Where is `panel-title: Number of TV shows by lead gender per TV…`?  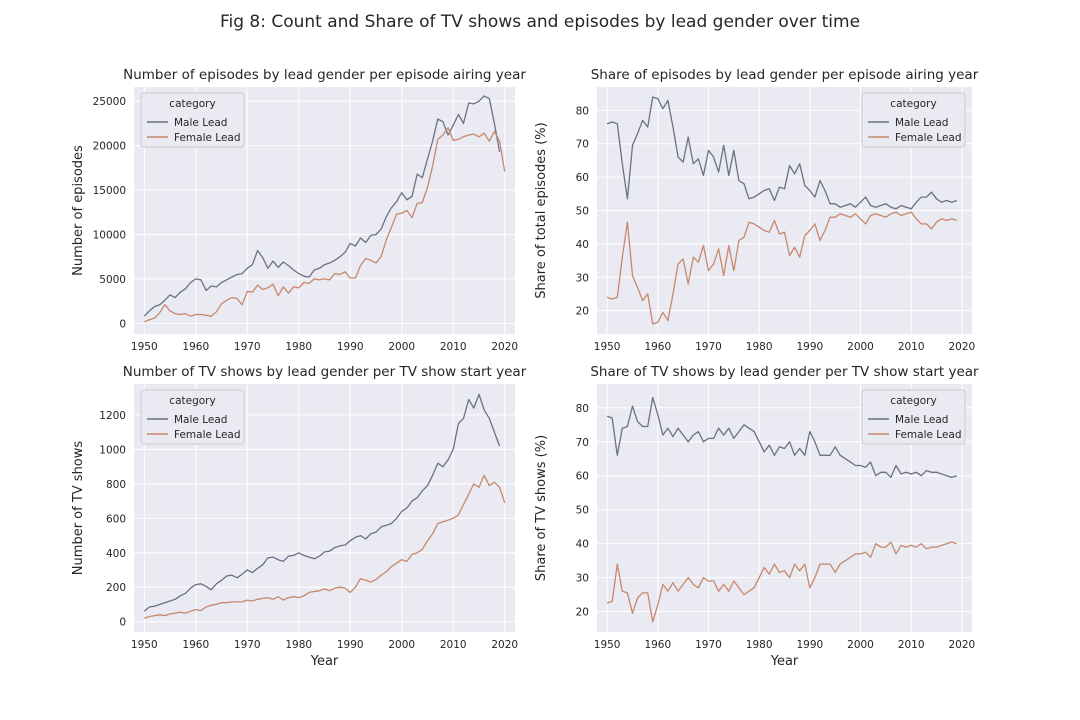
panel-title: Number of TV shows by lead gender per TV… is located at coordinates (325, 372).